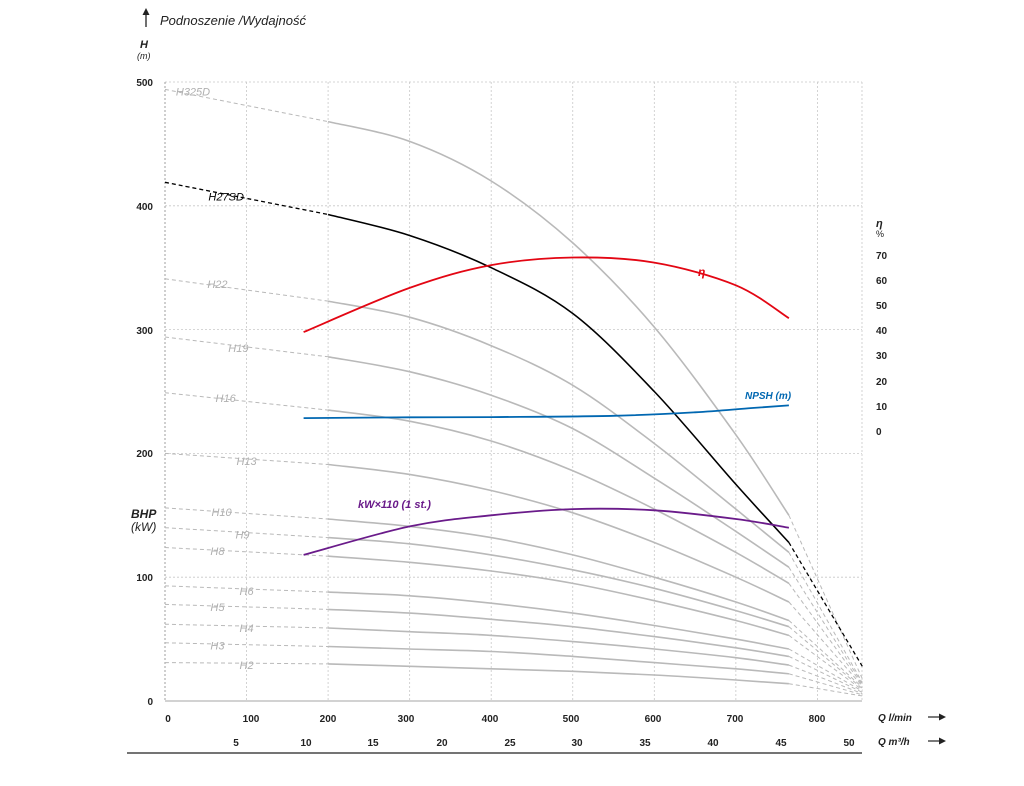 Image resolution: width=1024 pixels, height=786 pixels. Describe the element at coordinates (546, 294) in the screenshot. I see `efficiency-curve` at that location.